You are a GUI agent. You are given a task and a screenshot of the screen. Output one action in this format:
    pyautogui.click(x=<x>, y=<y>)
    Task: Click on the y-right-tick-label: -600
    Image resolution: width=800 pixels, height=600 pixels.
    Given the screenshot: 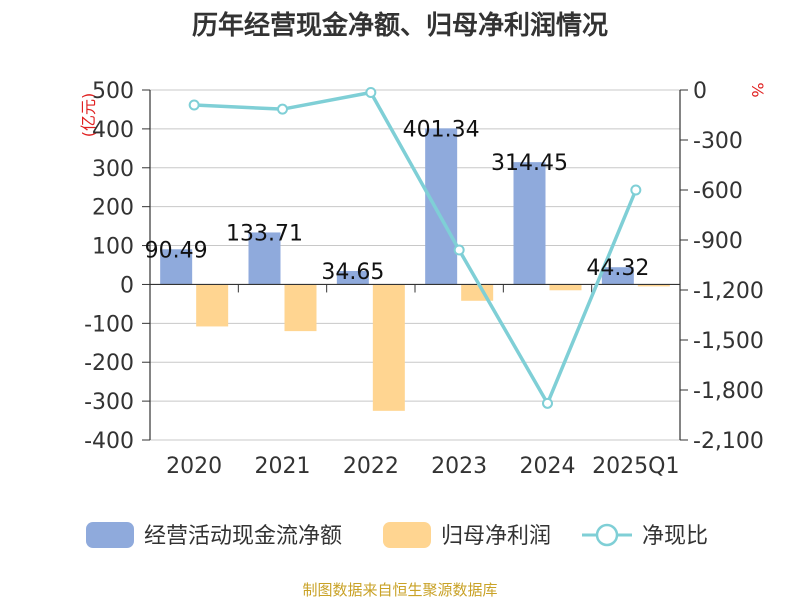 What is the action you would take?
    pyautogui.click(x=718, y=191)
    